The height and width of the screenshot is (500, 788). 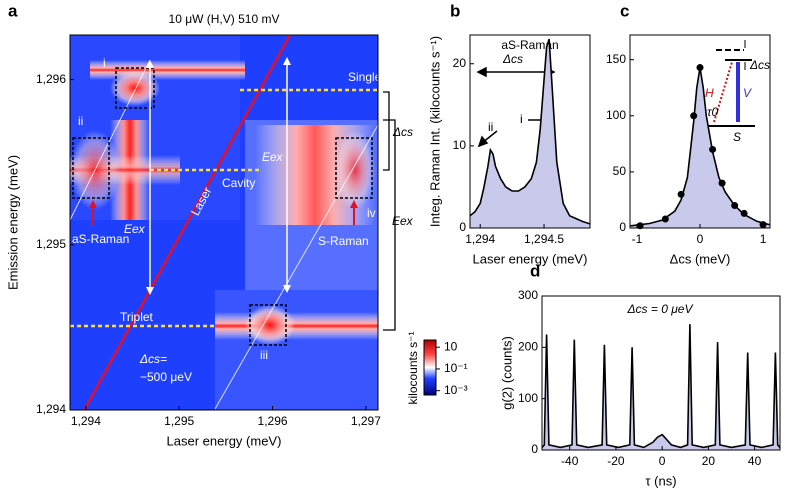 What do you see at coordinates (430, 367) in the screenshot?
I see `colorbar` at bounding box center [430, 367].